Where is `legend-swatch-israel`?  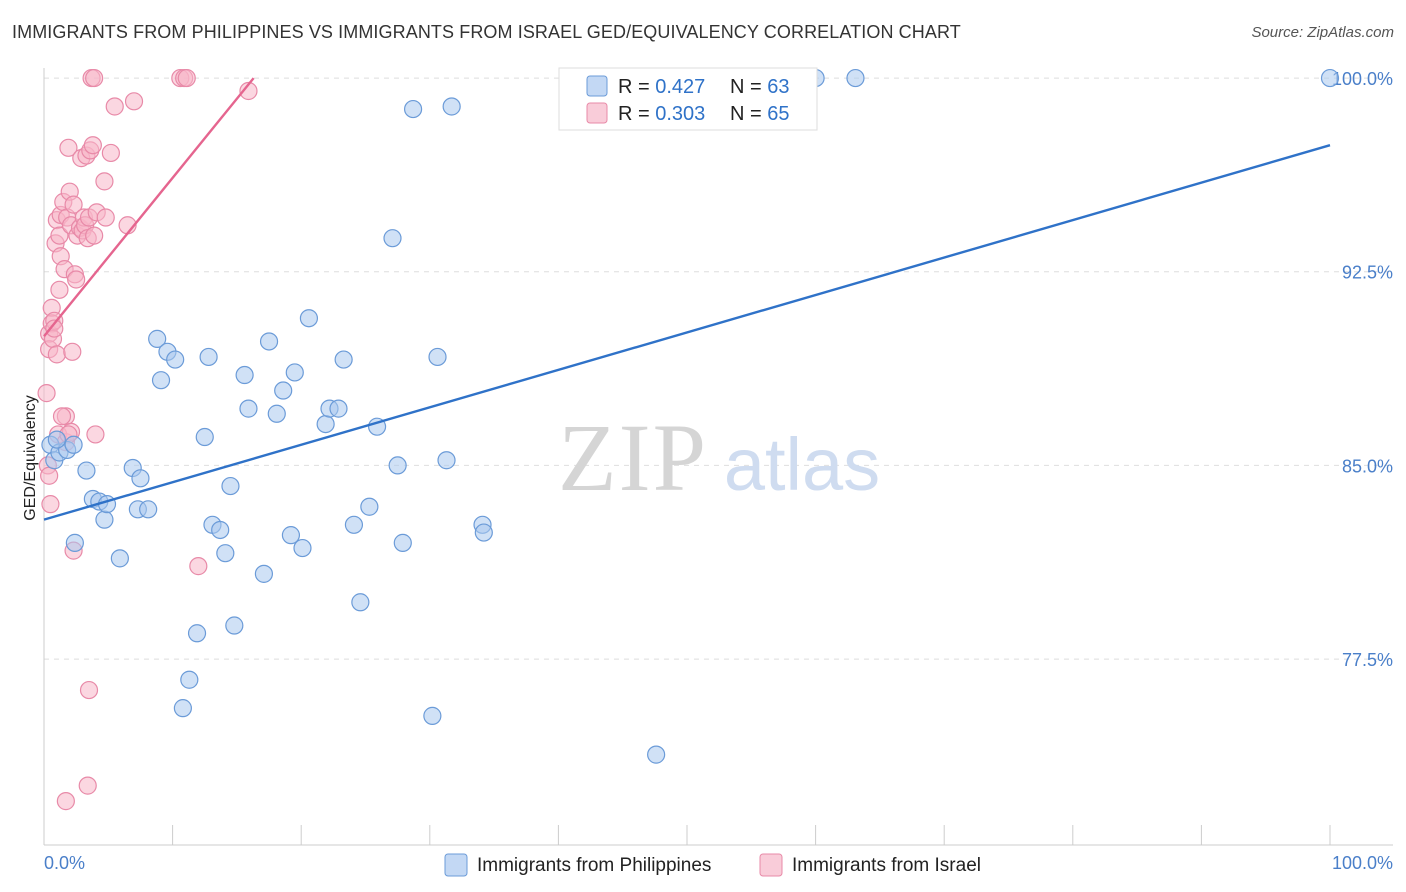
legend-swatch-israel is located at coordinates (597, 113).